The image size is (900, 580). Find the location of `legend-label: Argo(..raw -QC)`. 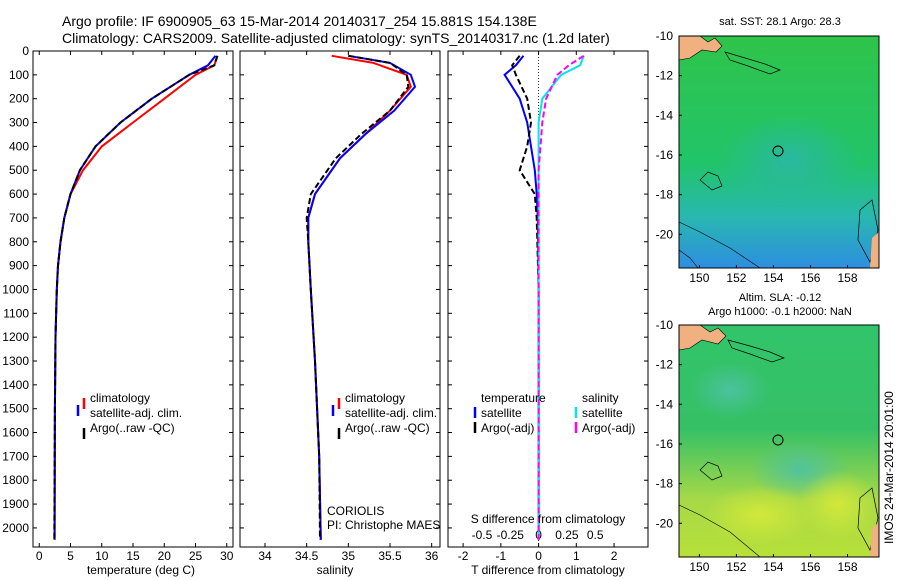

legend-label: Argo(..raw -QC) is located at coordinates (132, 428).